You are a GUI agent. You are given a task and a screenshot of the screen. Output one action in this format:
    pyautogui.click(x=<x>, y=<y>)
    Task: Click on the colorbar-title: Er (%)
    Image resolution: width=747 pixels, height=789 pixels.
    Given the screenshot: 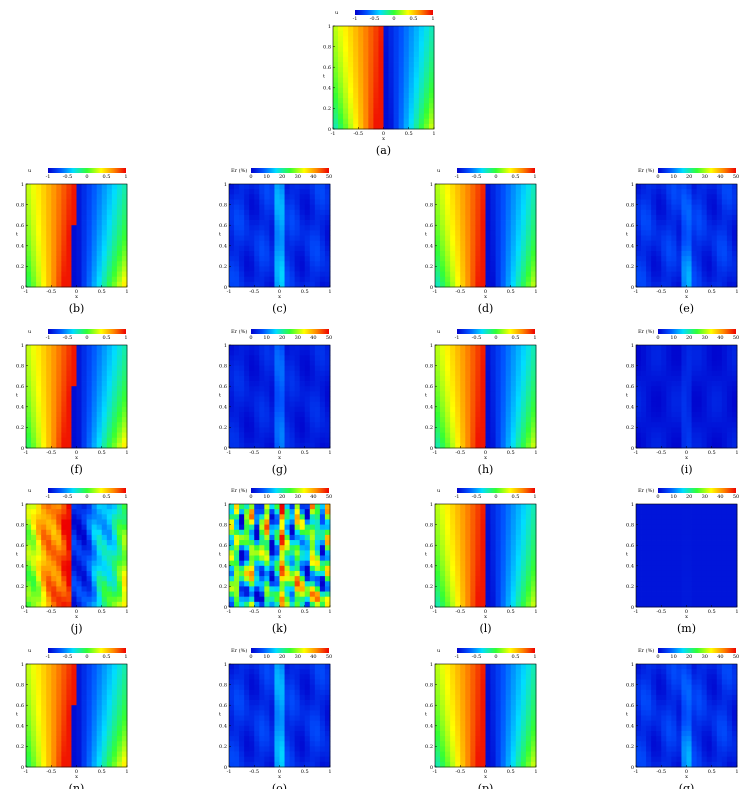 What is the action you would take?
    pyautogui.click(x=239, y=170)
    